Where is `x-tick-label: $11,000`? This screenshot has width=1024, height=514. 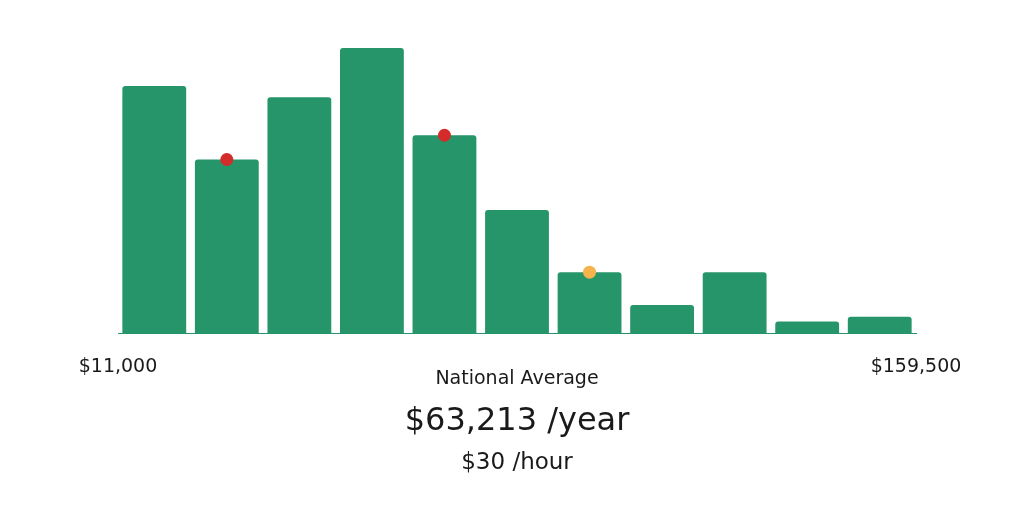
x-tick-label: $11,000 is located at coordinates (118, 364).